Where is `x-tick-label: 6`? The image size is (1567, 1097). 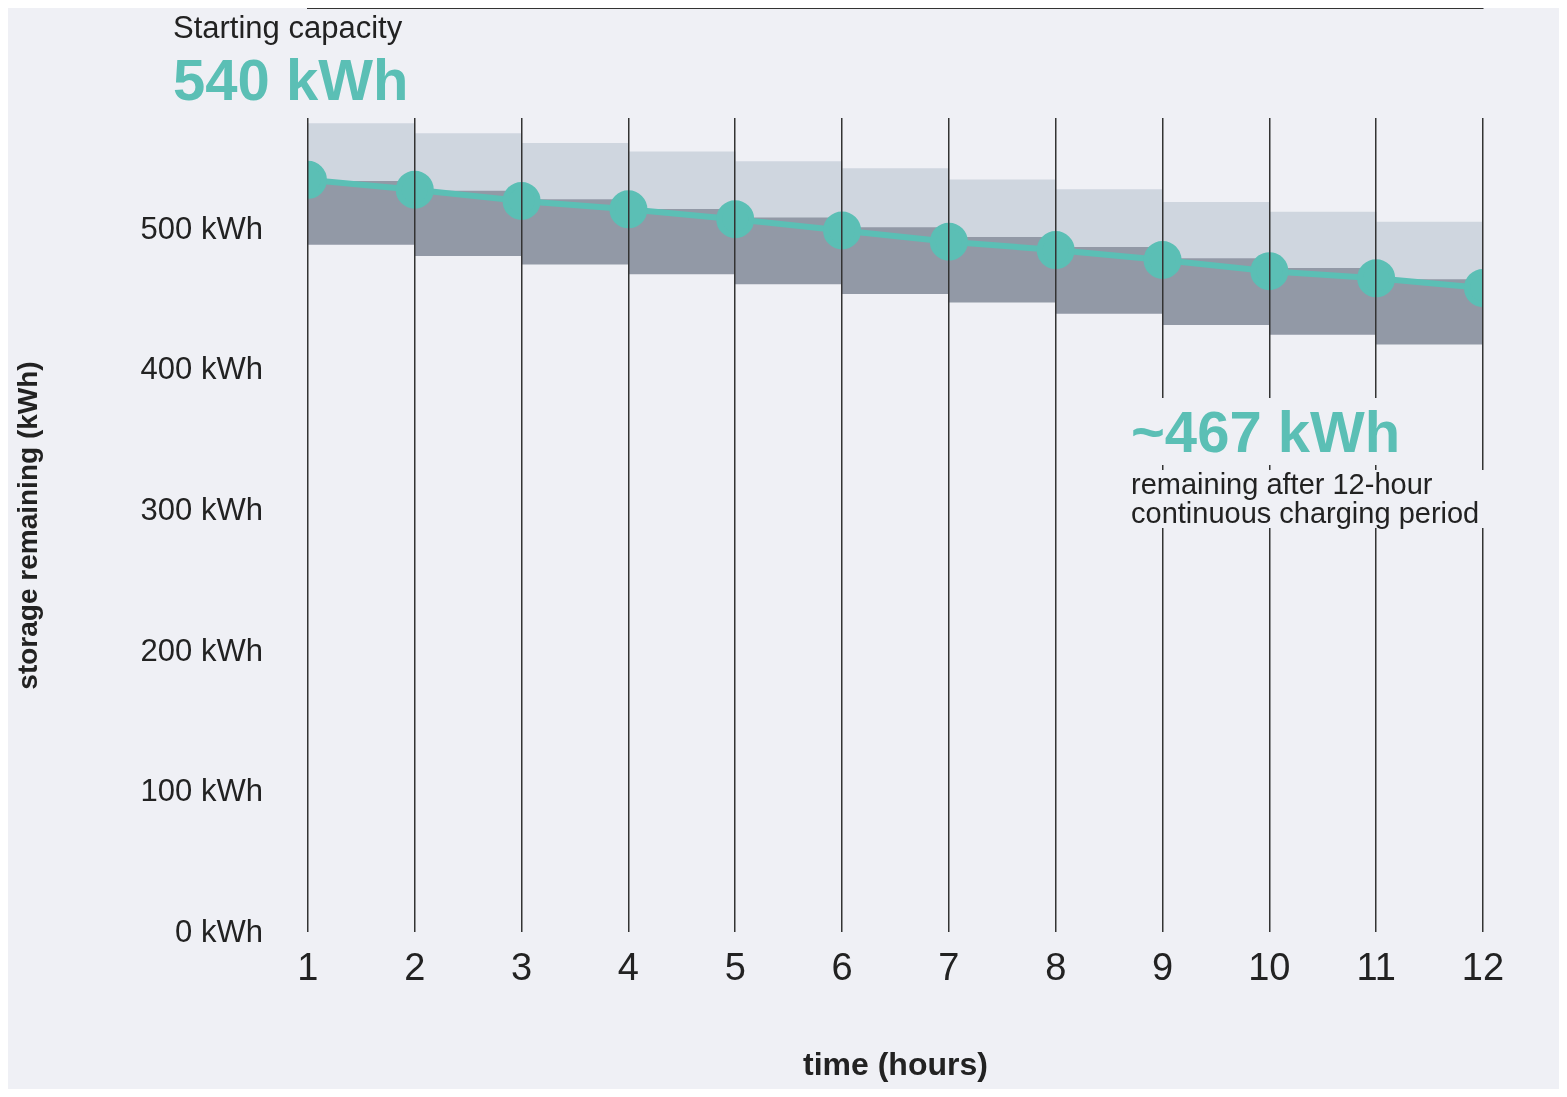 x-tick-label: 6 is located at coordinates (842, 967).